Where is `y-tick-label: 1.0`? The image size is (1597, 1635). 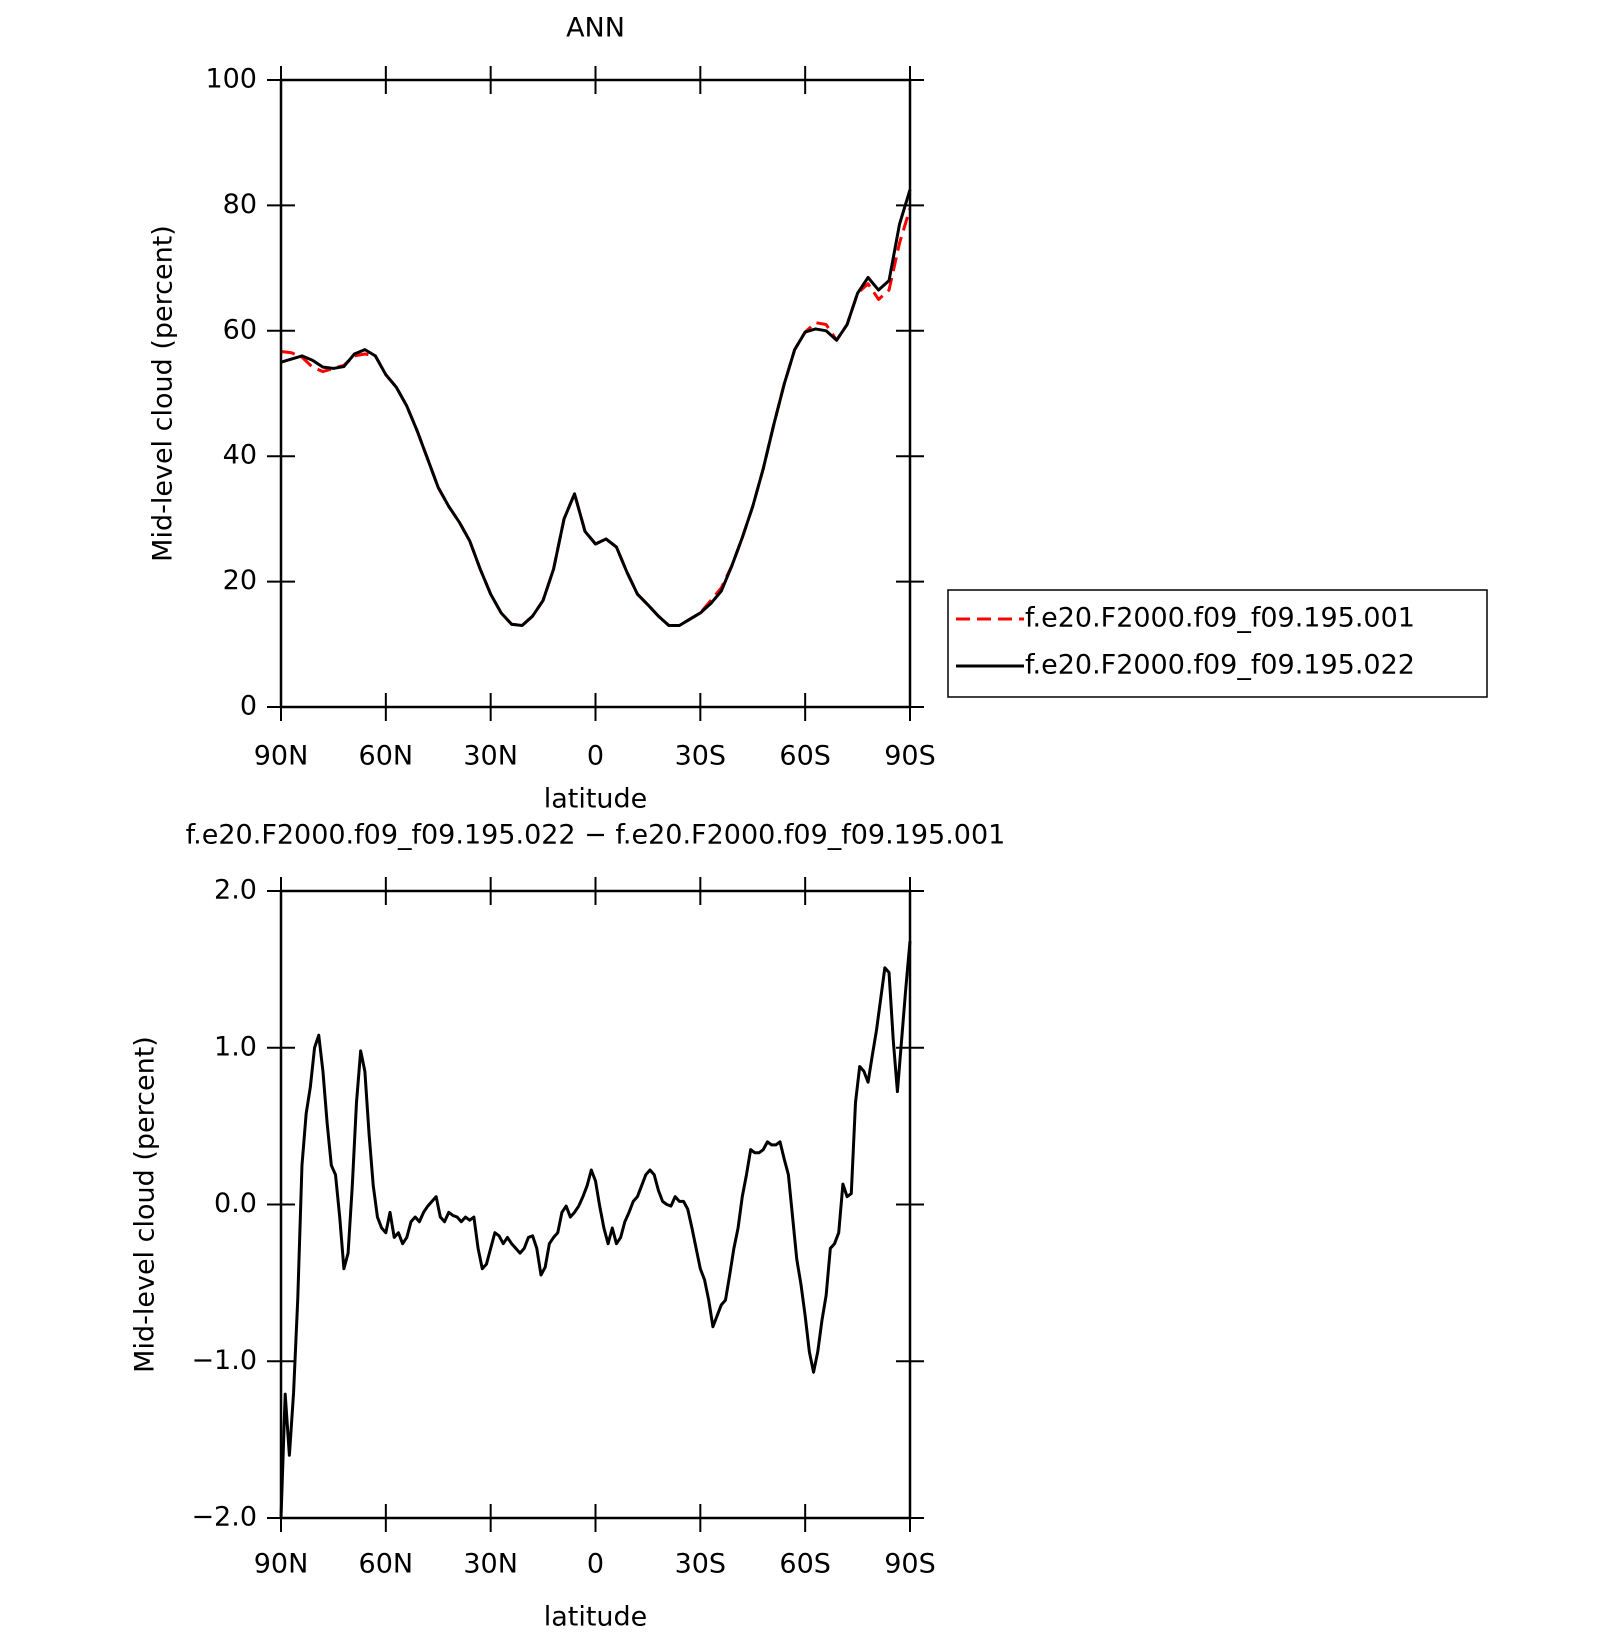 y-tick-label: 1.0 is located at coordinates (235, 1046).